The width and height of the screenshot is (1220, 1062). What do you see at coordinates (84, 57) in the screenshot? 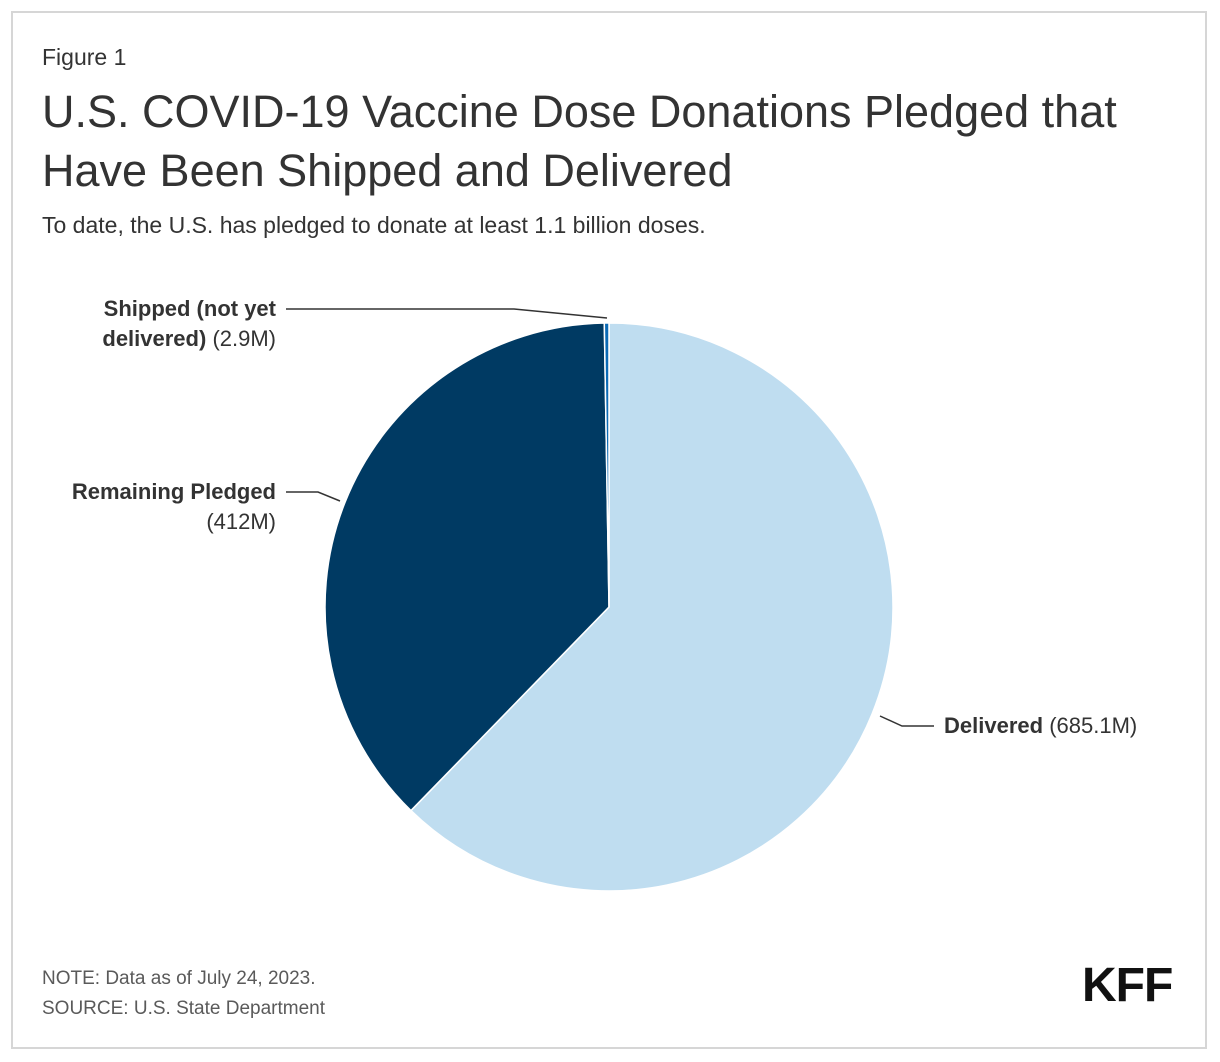
I see `figure-label: Figure 1` at bounding box center [84, 57].